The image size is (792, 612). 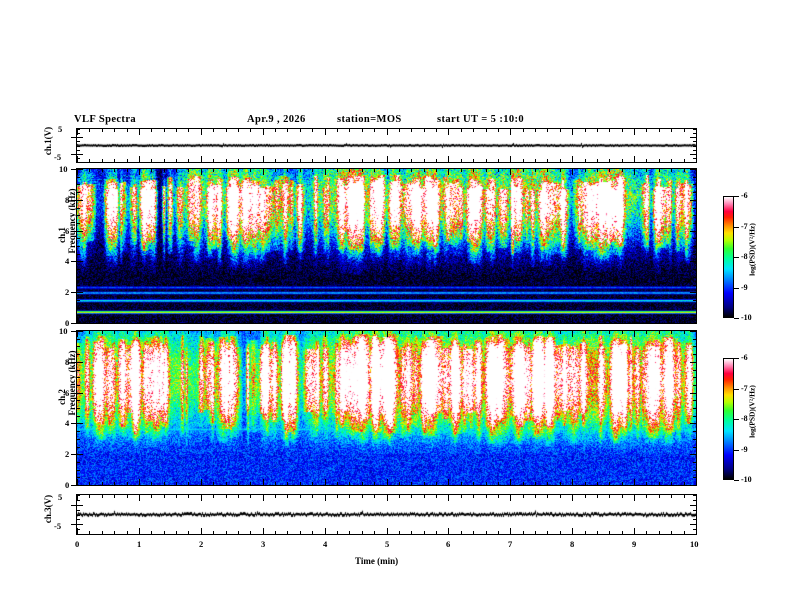 What do you see at coordinates (48, 141) in the screenshot?
I see `ch1-waveform-axis-label: ch.1(V)` at bounding box center [48, 141].